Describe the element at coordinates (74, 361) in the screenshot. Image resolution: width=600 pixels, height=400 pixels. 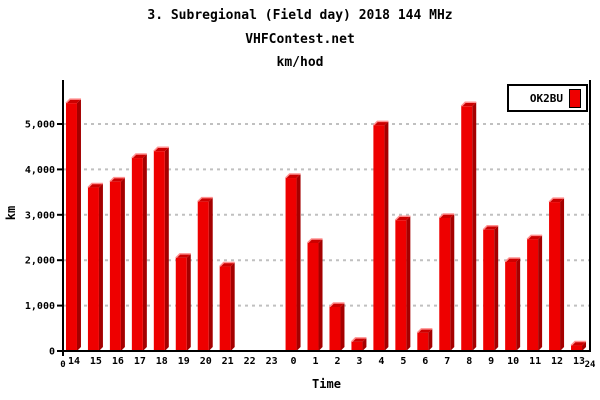
I see `x-tick-label: 14` at that location.